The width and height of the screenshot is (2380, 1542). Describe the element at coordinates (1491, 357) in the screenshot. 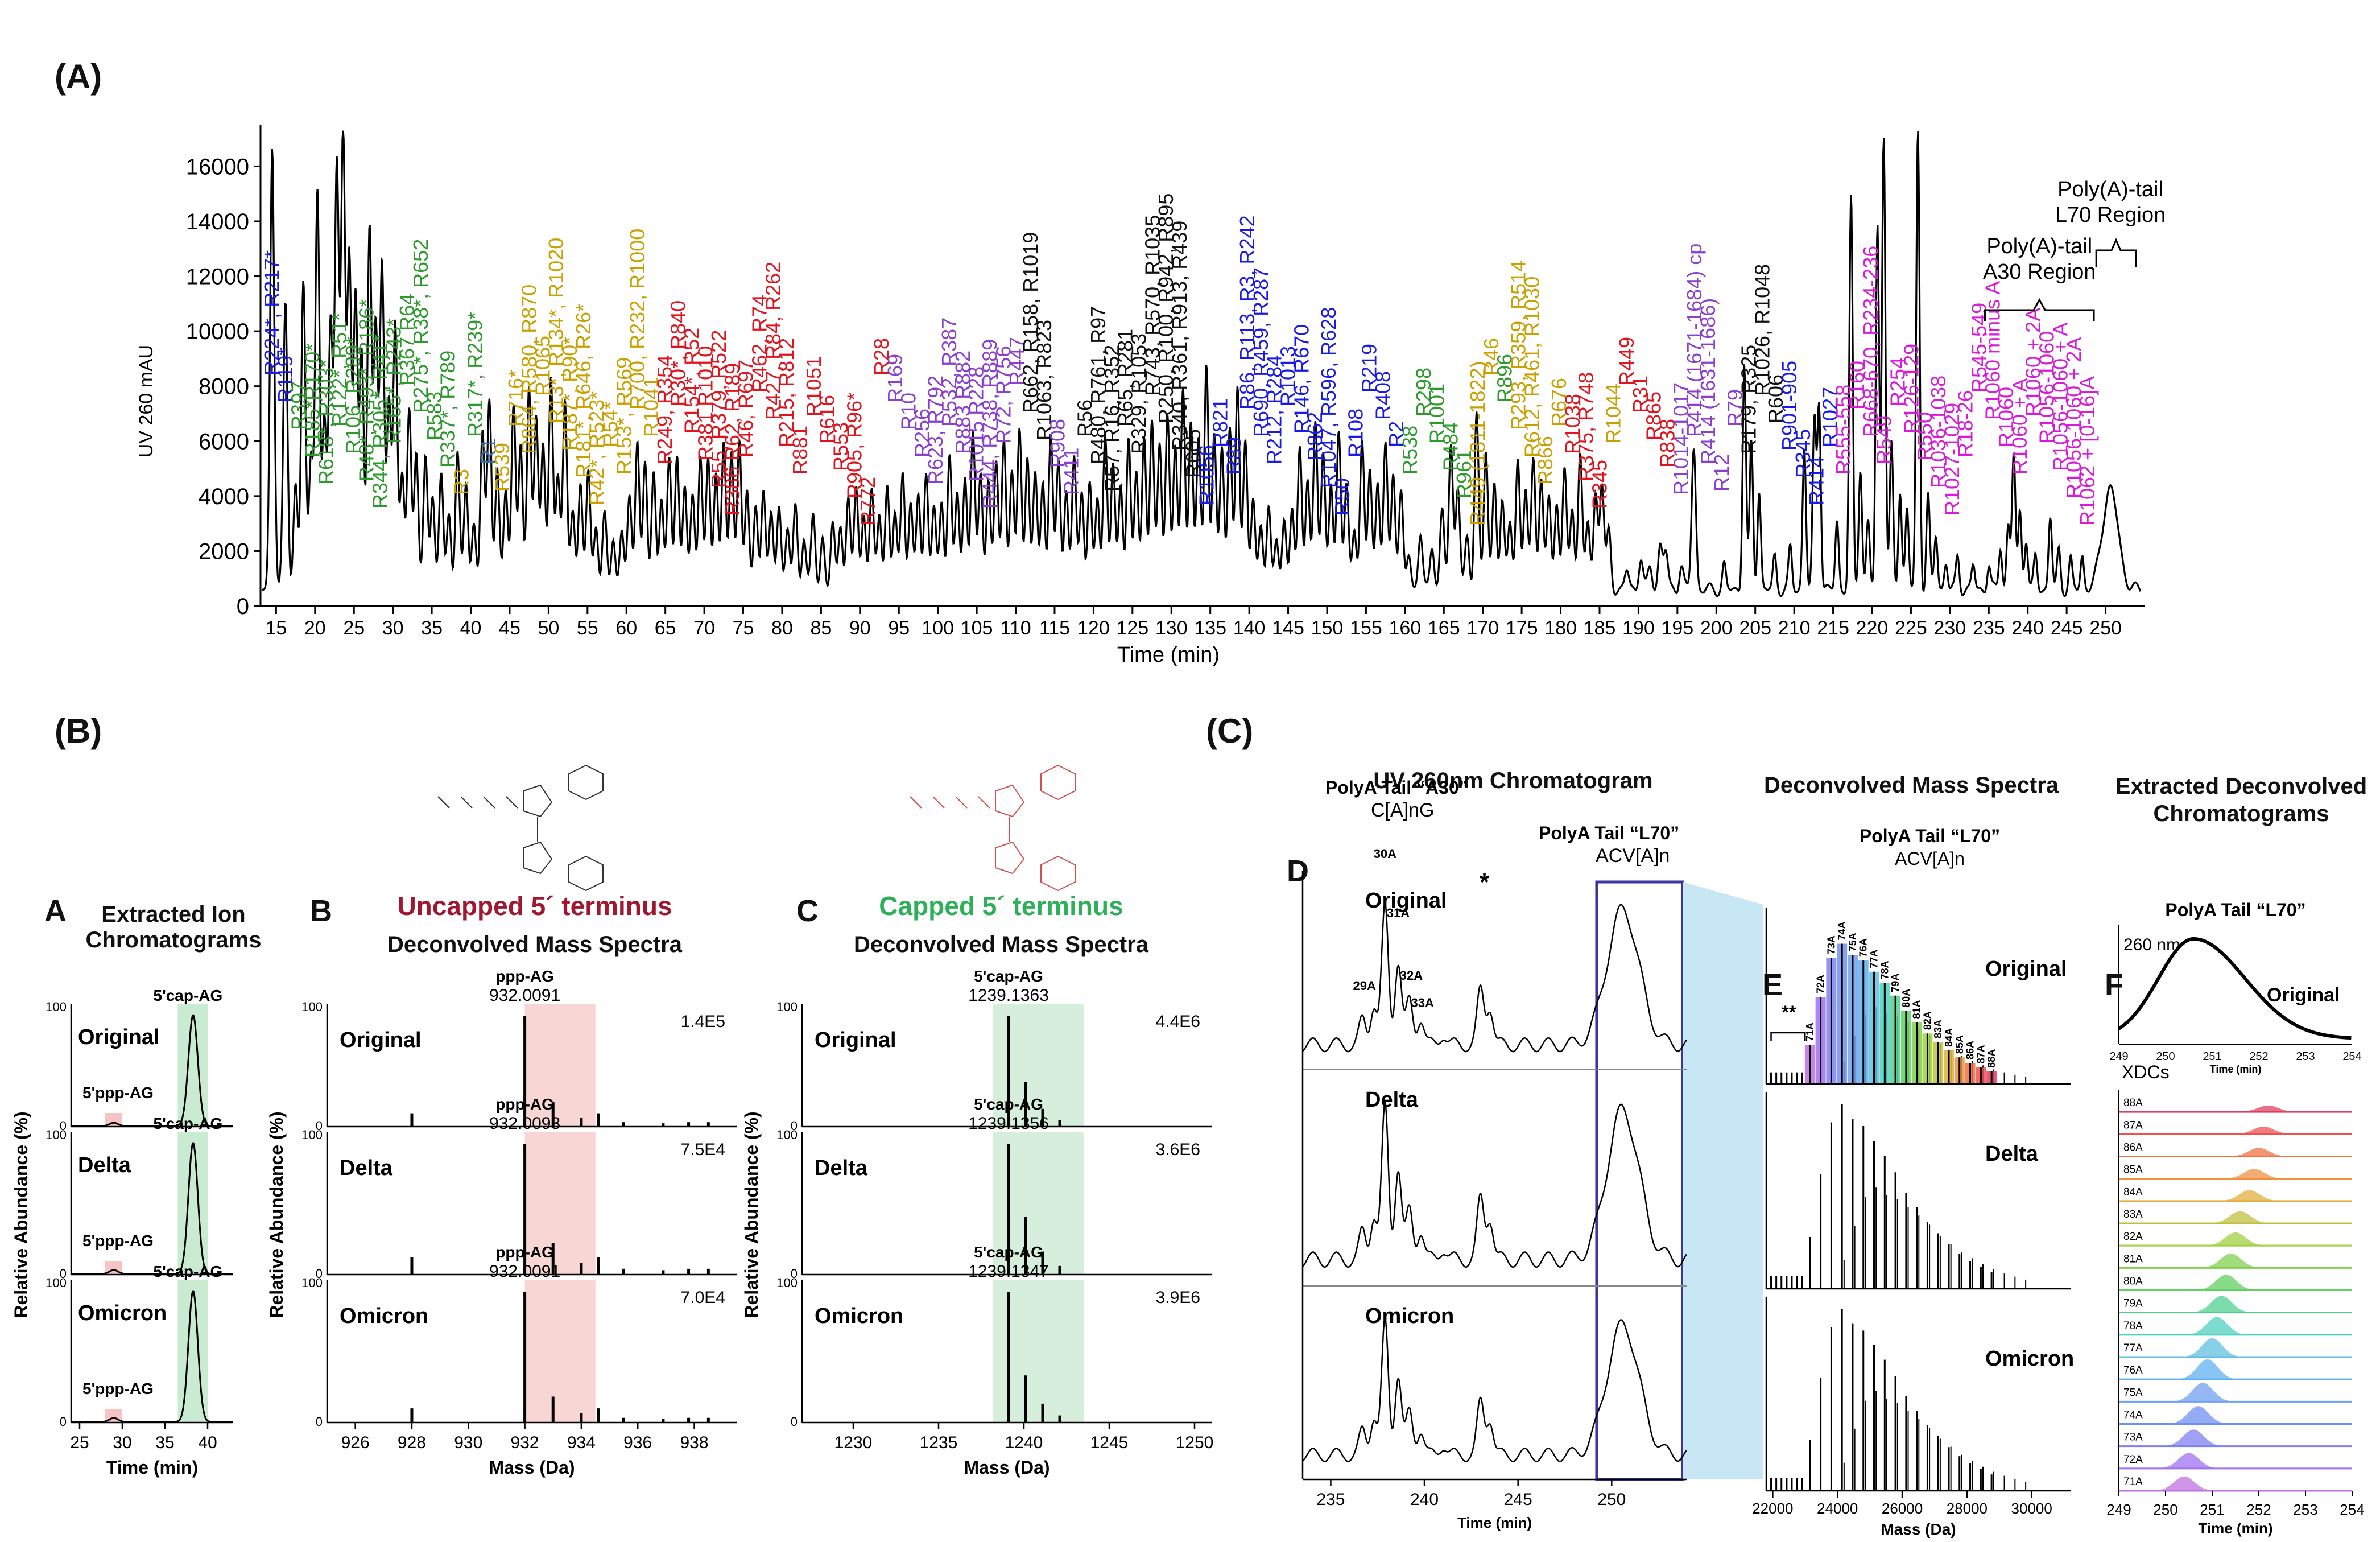

I see `peak-annotation: R46` at that location.